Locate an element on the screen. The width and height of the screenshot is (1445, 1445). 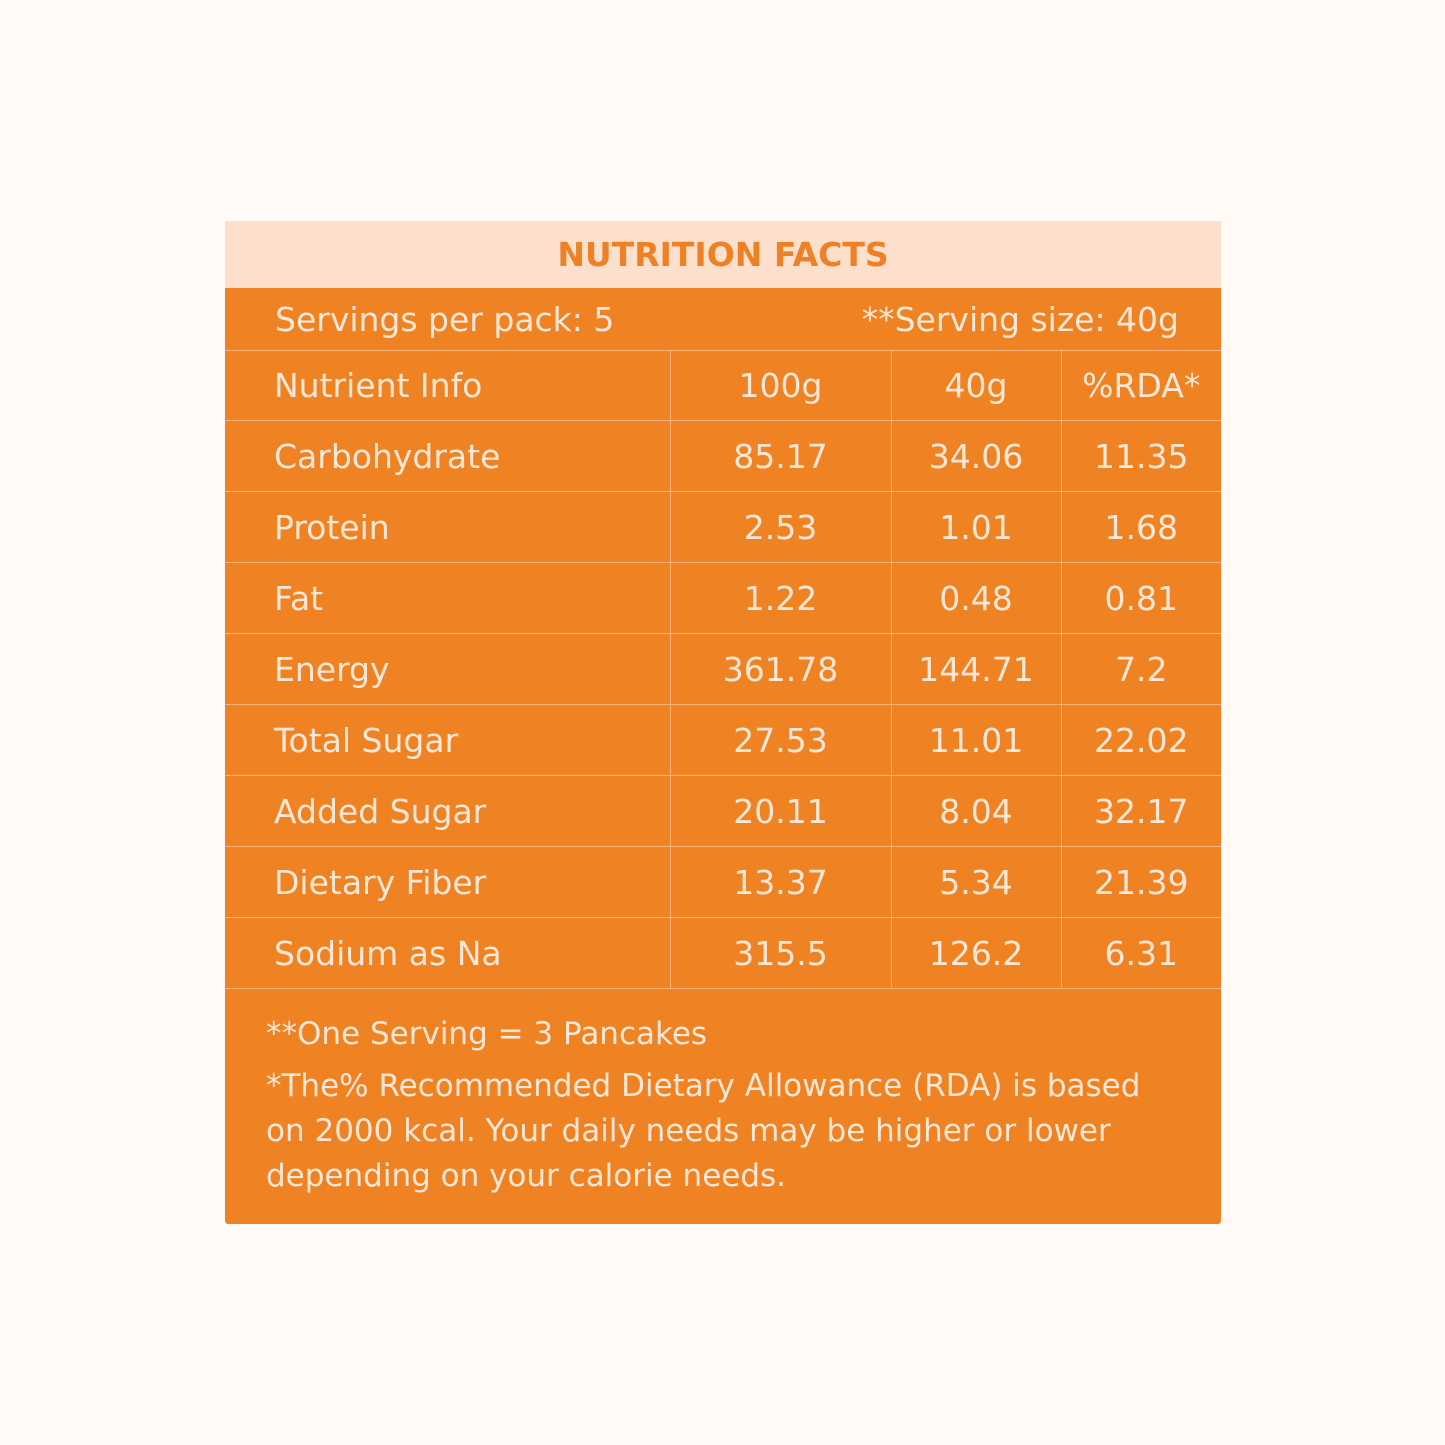
nutrition-facts-title: NUTRITION FACTS is located at coordinates (723, 254).